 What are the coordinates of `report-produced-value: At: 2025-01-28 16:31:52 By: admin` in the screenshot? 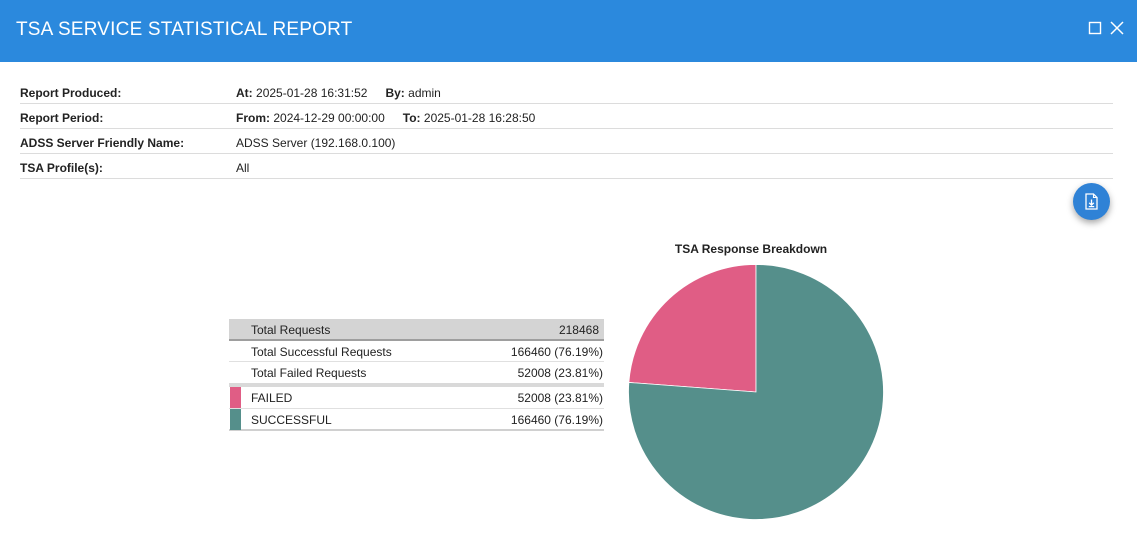 It's located at (338, 93).